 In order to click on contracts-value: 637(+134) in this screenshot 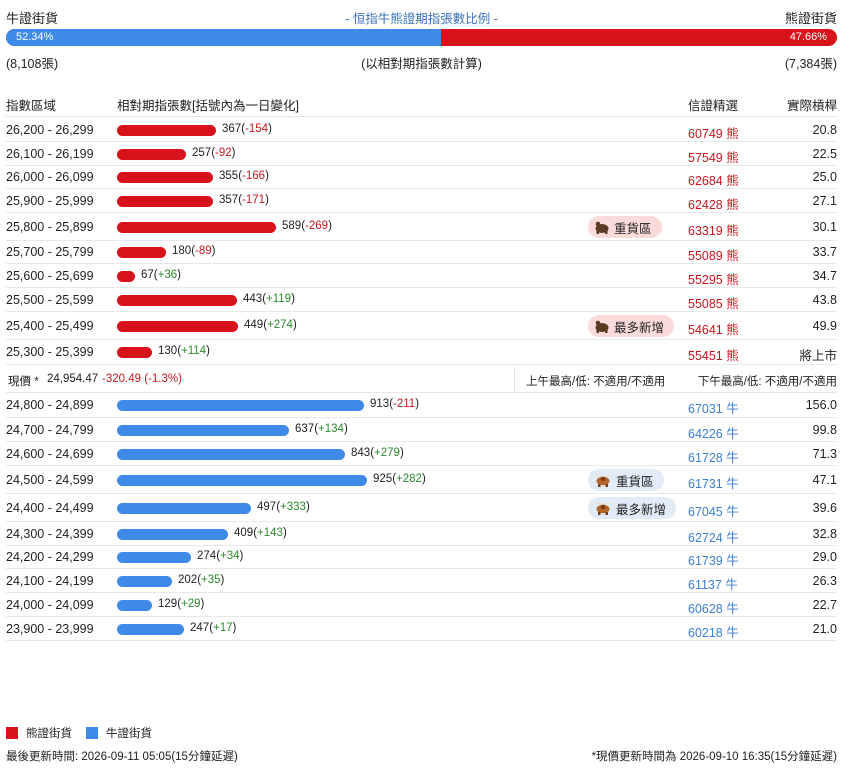, I will do `click(321, 429)`.